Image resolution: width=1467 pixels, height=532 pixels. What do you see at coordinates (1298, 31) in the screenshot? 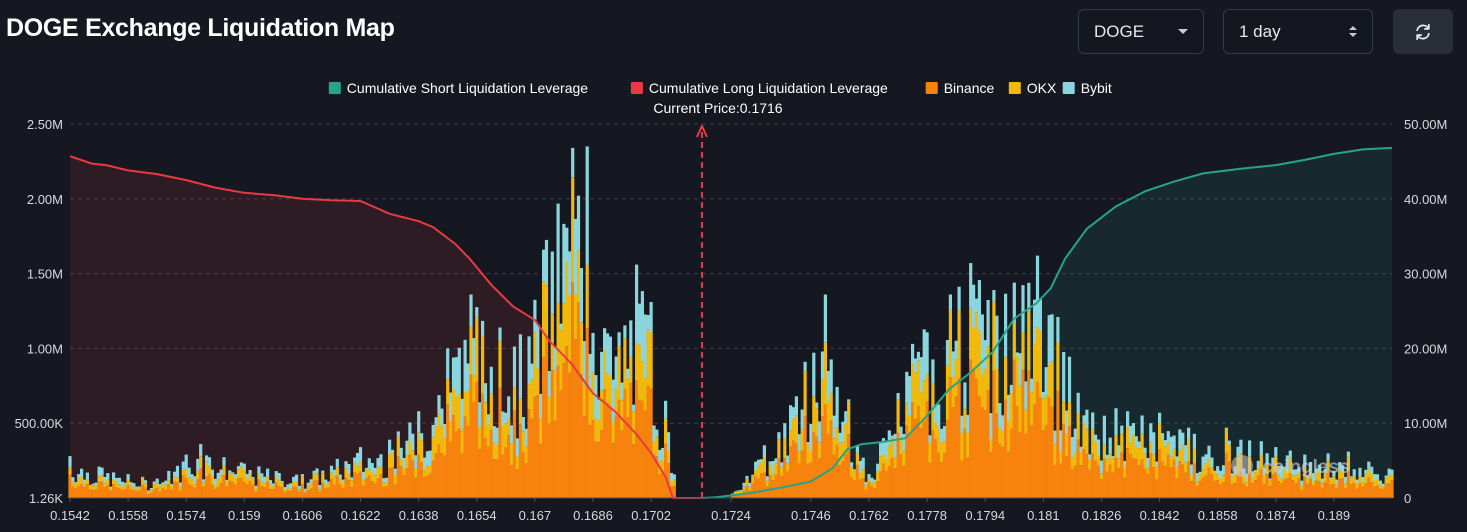
I see `time-range-select: 1 day` at bounding box center [1298, 31].